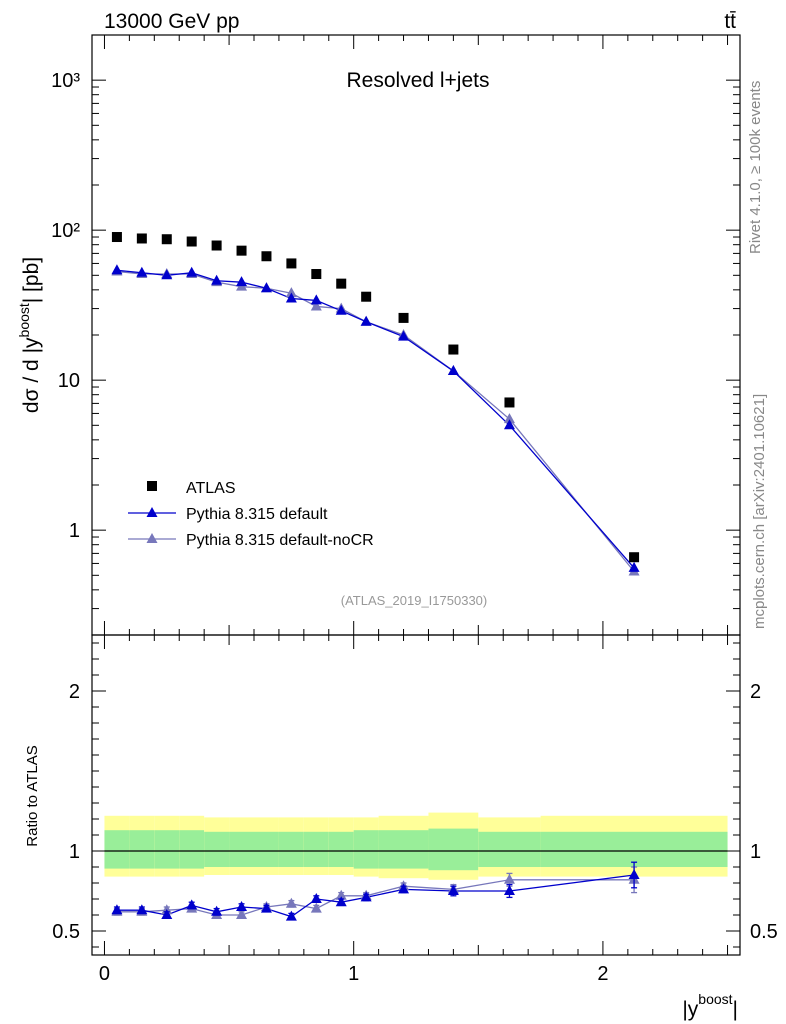 This screenshot has width=786, height=1024. What do you see at coordinates (171, 21) in the screenshot?
I see `header-left: 13000 GeV pp` at bounding box center [171, 21].